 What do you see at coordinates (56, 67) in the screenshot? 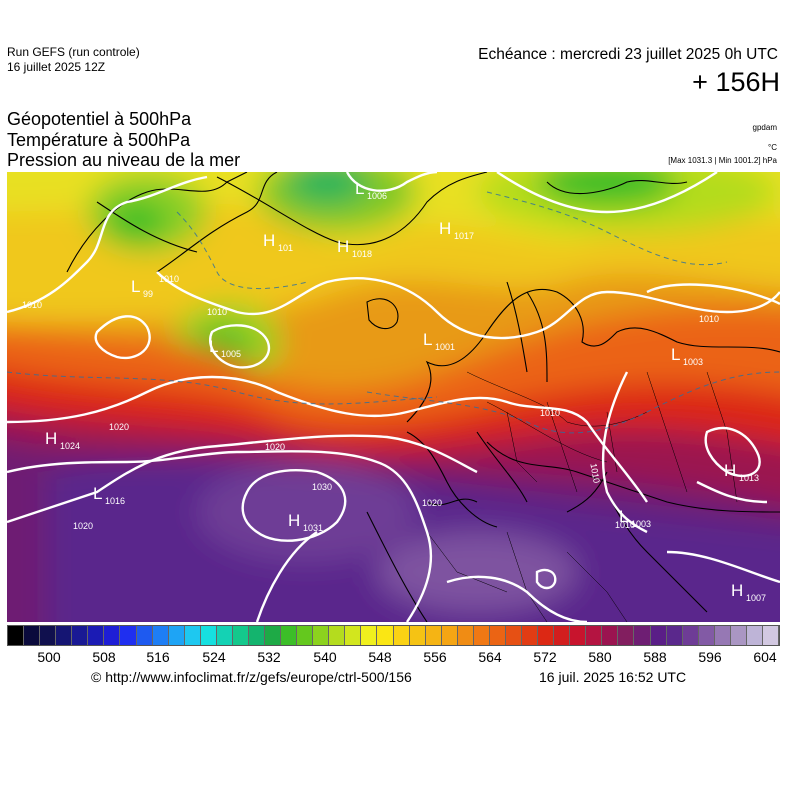
I see `run-date: 16 juillet 2025 12Z` at bounding box center [56, 67].